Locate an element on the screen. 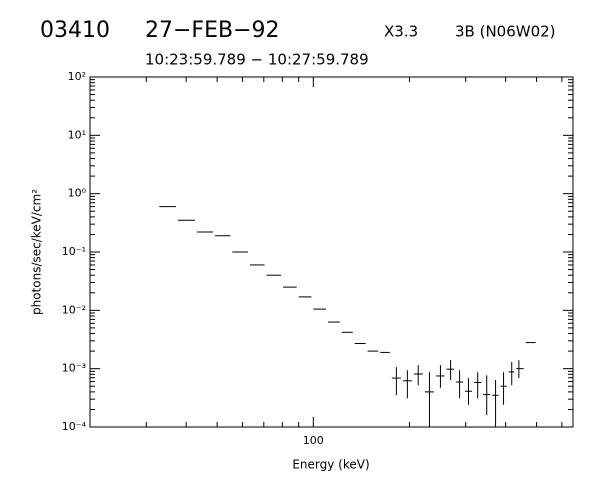  y-tick-label: 10¹ is located at coordinates (77, 134).